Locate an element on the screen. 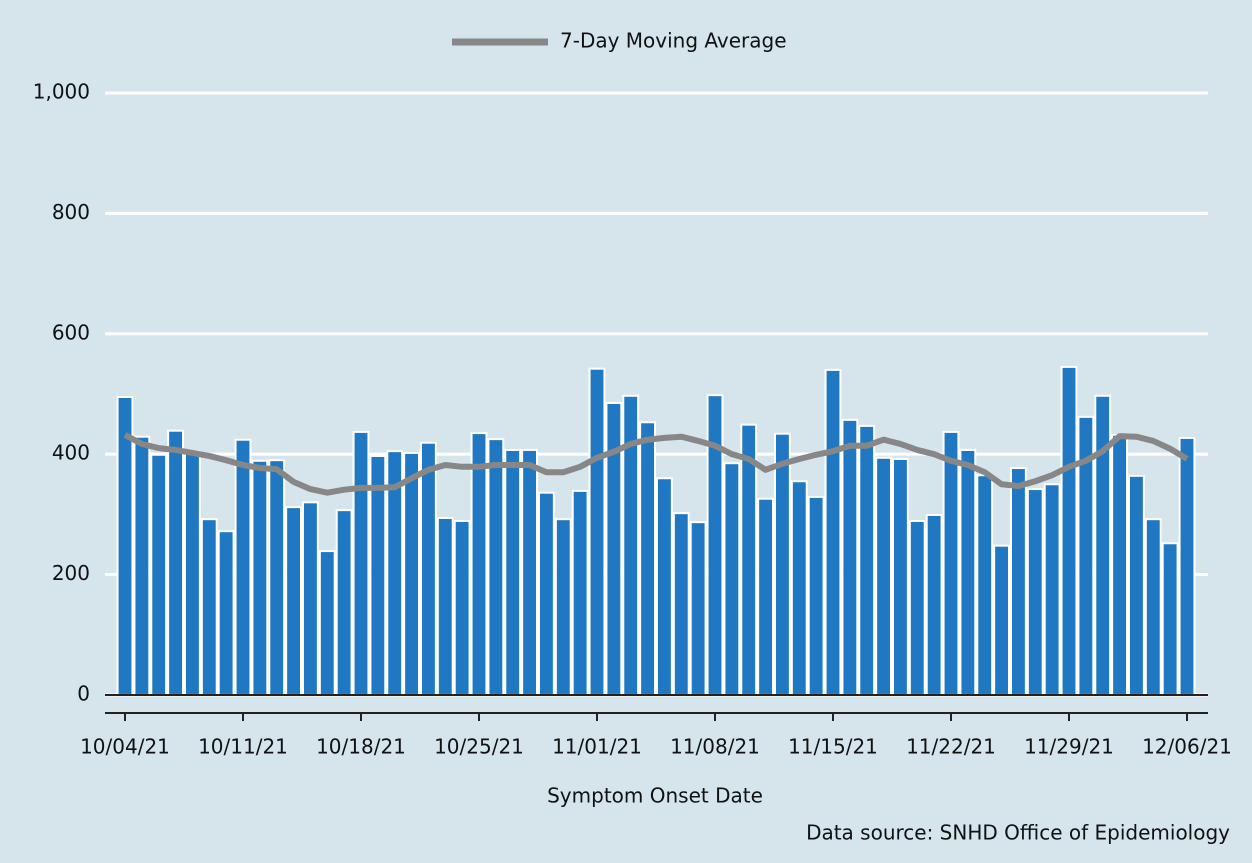  x-tick-label: 11/22/21 is located at coordinates (951, 747).